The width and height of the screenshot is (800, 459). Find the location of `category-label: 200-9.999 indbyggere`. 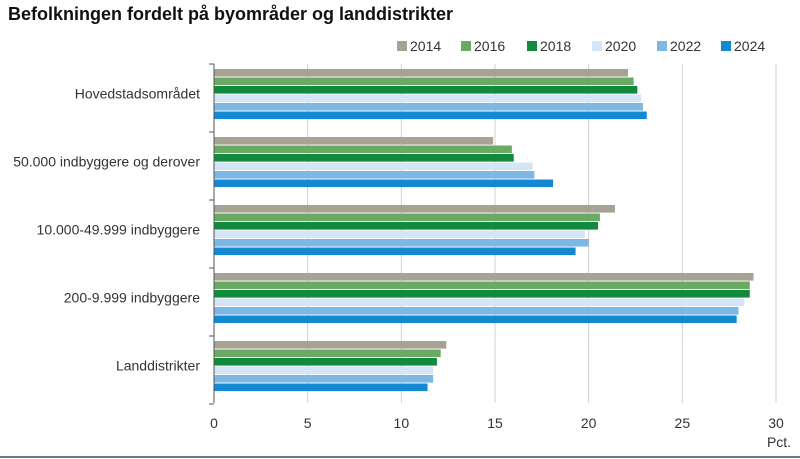

category-label: 200-9.999 indbyggere is located at coordinates (132, 298).